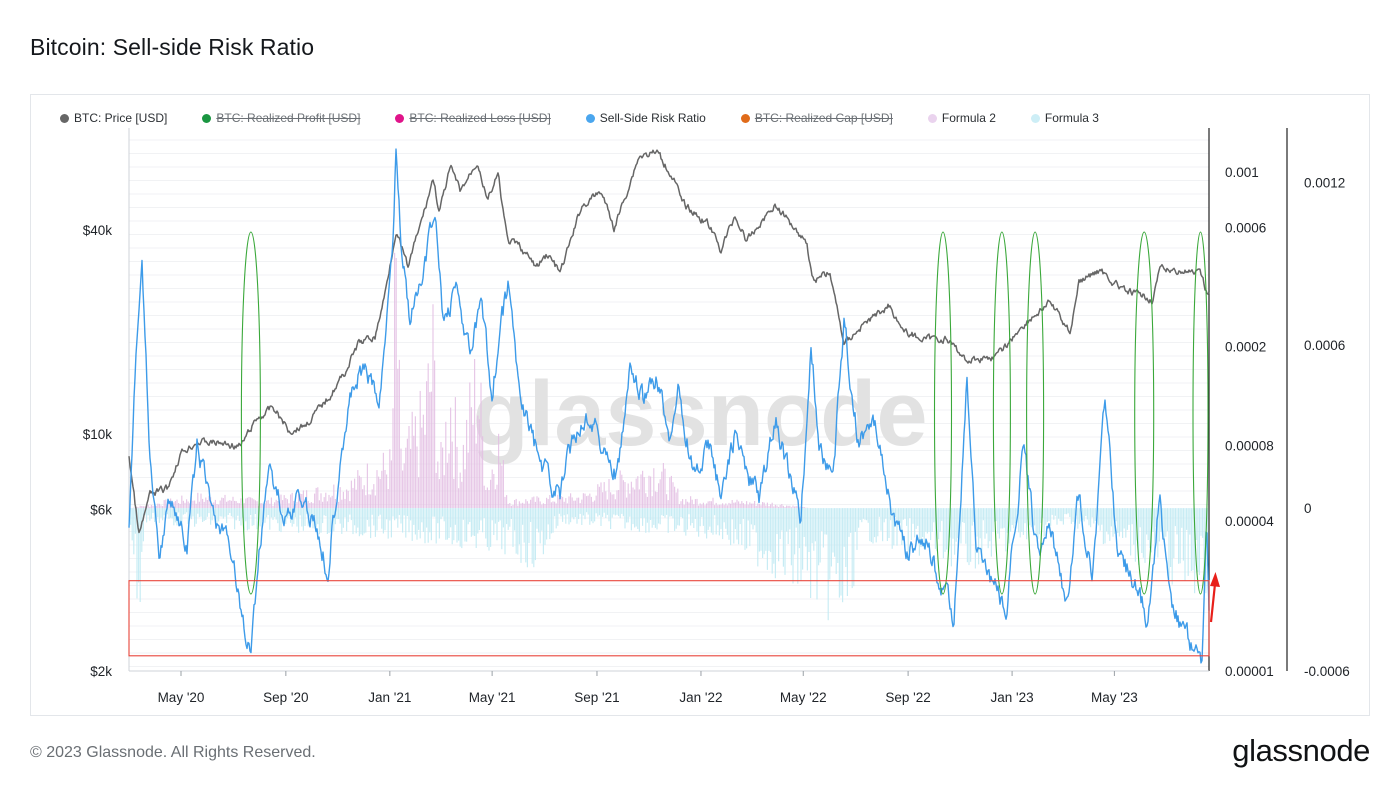  I want to click on legend-label: BTC: Realized Loss [USD], so click(480, 118).